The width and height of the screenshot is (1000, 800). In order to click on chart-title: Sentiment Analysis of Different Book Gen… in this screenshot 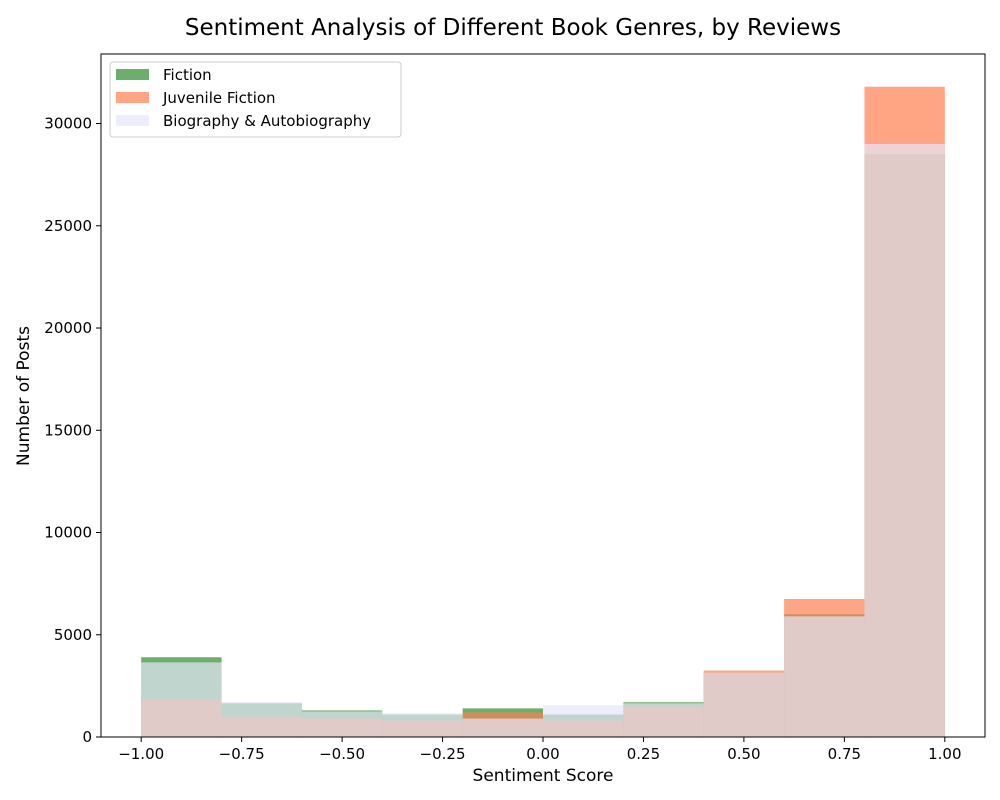, I will do `click(513, 28)`.